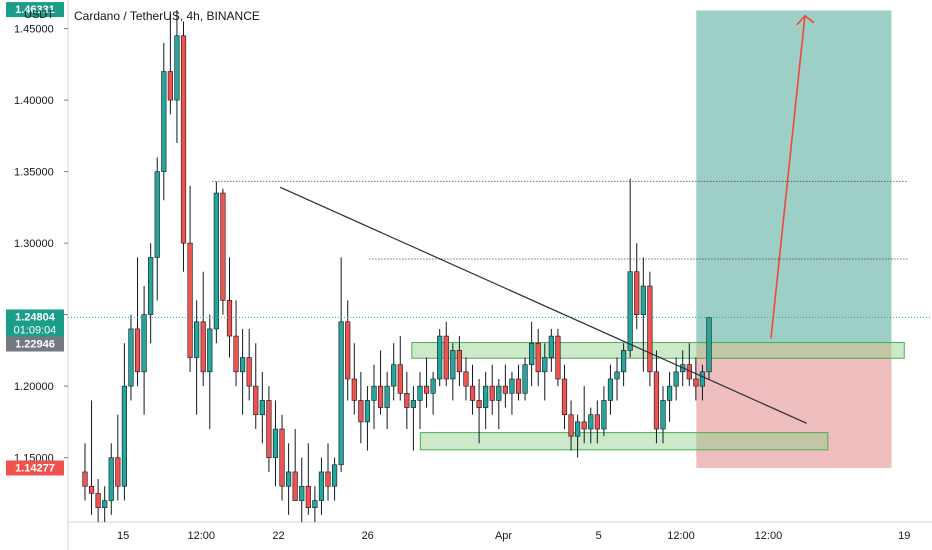 This screenshot has width=932, height=550. Describe the element at coordinates (35, 317) in the screenshot. I see `price-badge-label: 1.24804` at that location.